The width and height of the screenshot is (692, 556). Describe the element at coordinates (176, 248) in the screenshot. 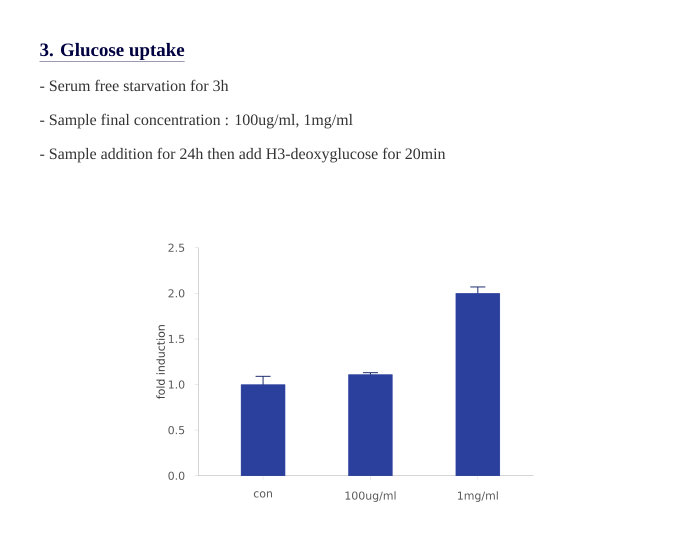

I see `y-tick-label: 2.5` at that location.